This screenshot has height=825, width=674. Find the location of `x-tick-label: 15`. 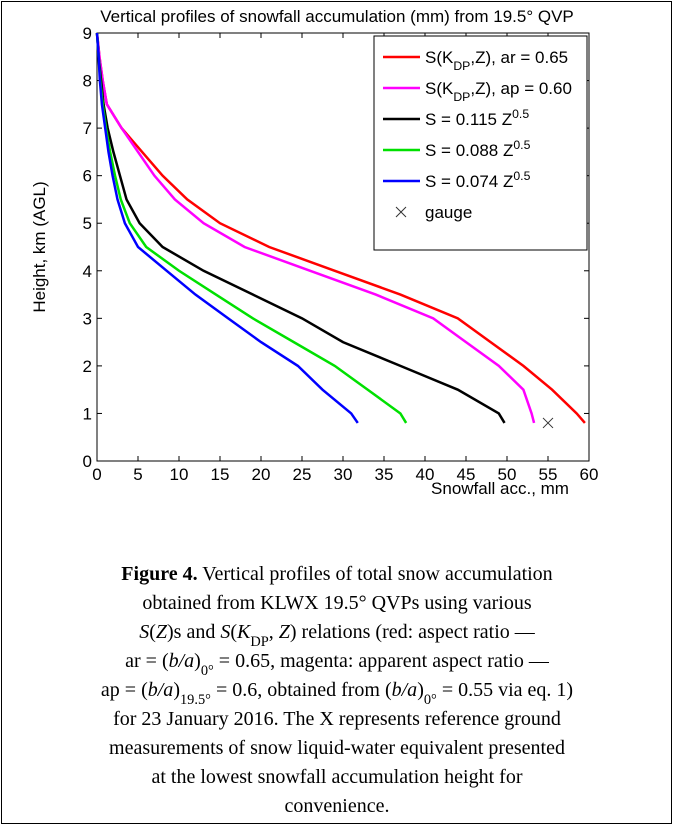

x-tick-label: 15 is located at coordinates (220, 474).